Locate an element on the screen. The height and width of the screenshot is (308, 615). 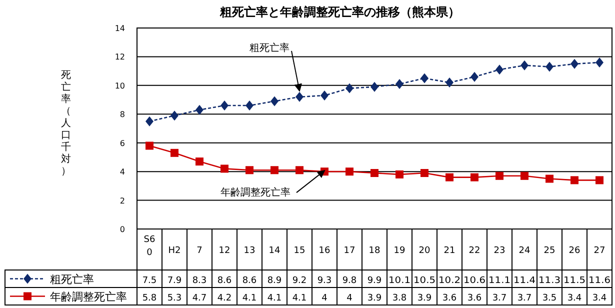
data-label: 10.2 is located at coordinates (449, 281).